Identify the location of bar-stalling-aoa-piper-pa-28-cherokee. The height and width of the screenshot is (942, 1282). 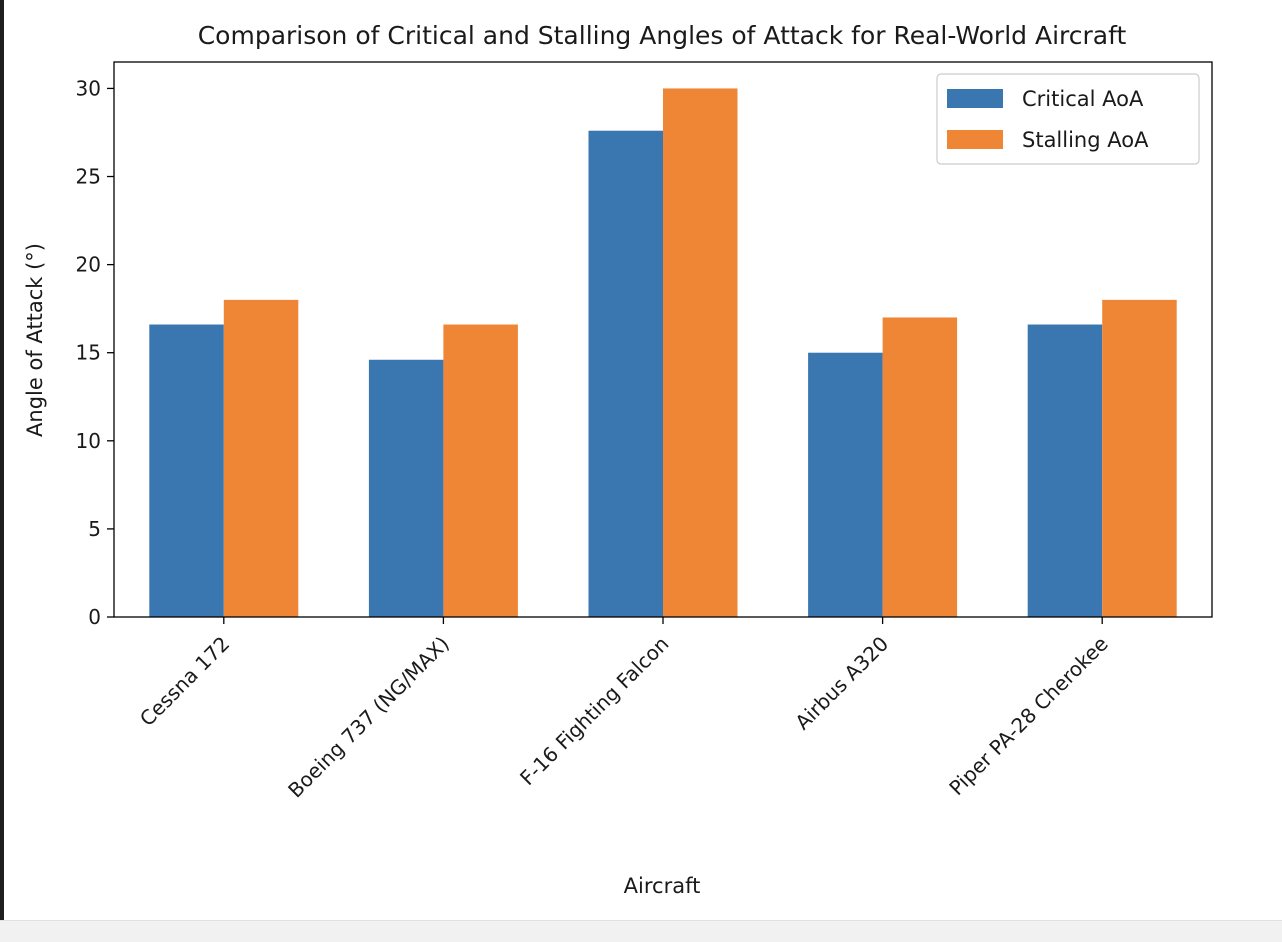
(1139, 458).